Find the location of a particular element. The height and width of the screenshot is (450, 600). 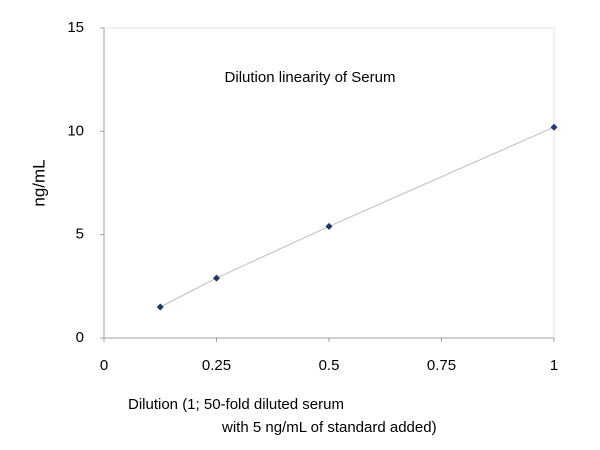

x-tick-label: 0.75 is located at coordinates (441, 365).